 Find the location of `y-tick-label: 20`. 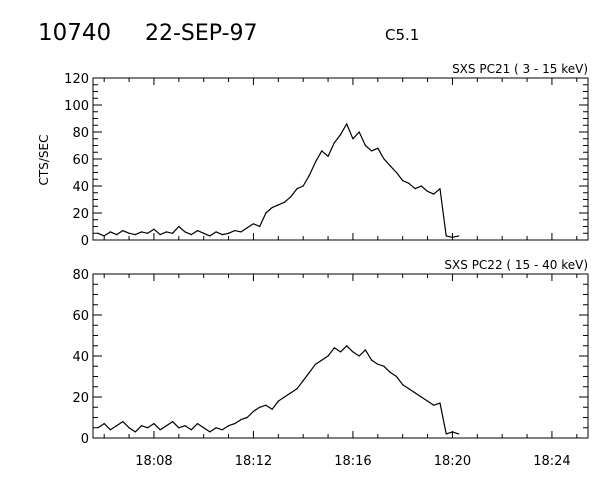

y-tick-label: 20 is located at coordinates (80, 398).